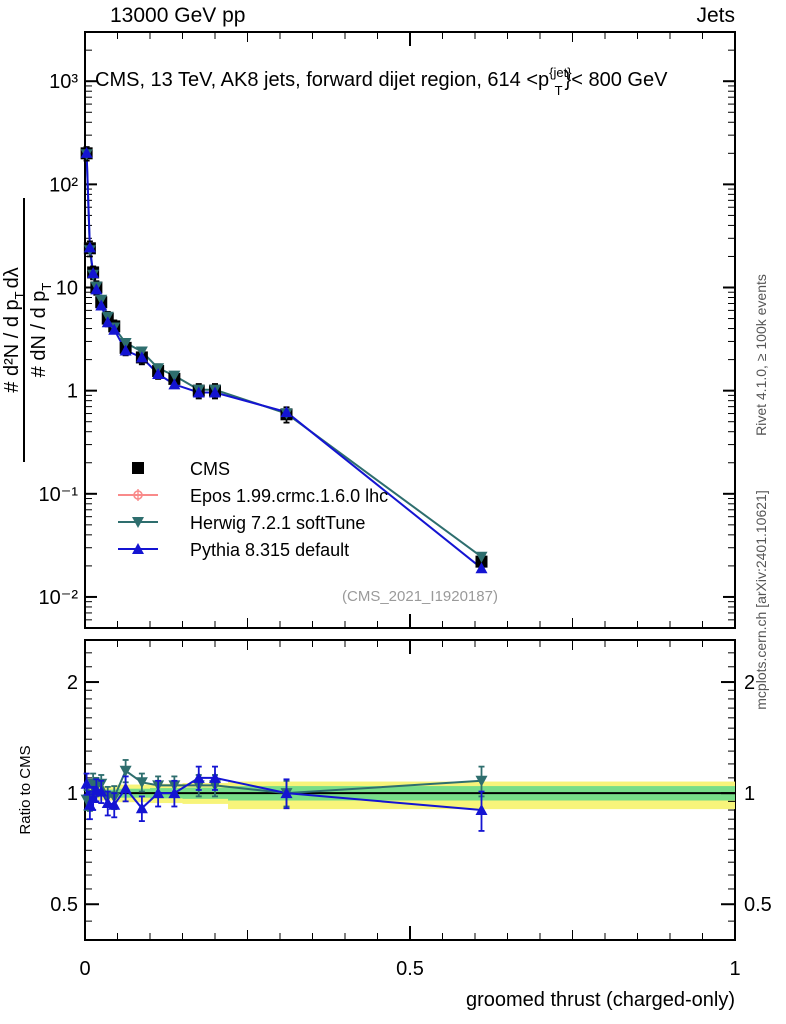  What do you see at coordinates (277, 523) in the screenshot?
I see `legend-label-2: Herwig 7.2.1 softTune` at bounding box center [277, 523].